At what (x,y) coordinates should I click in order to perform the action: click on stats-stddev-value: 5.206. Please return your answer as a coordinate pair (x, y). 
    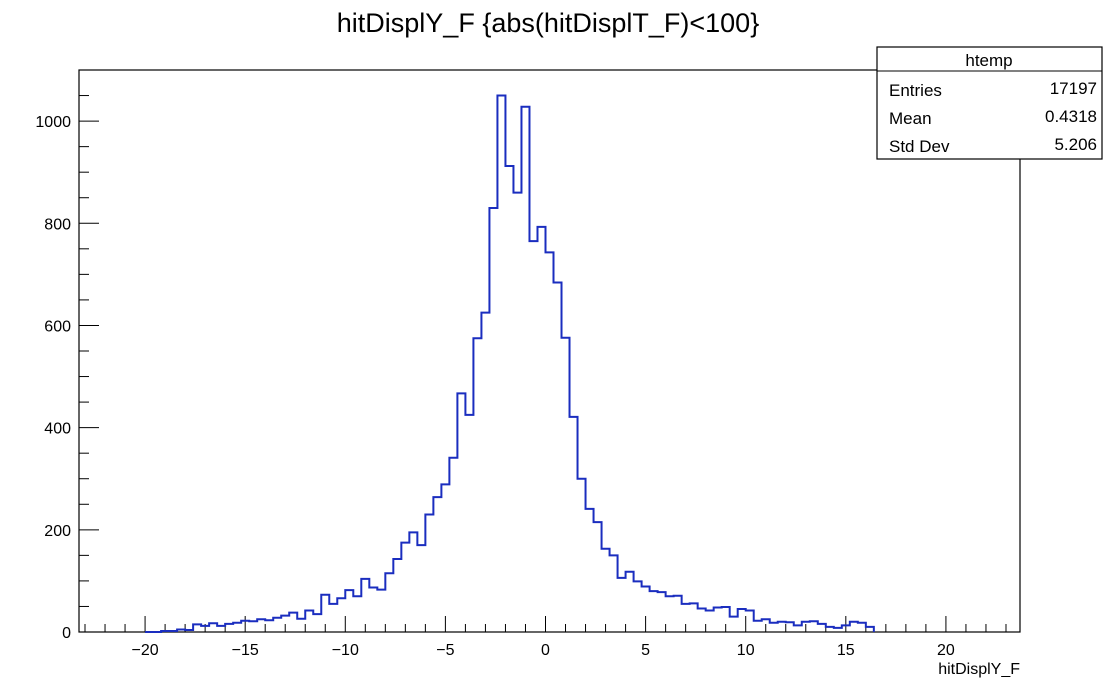
    Looking at the image, I should click on (1075, 144).